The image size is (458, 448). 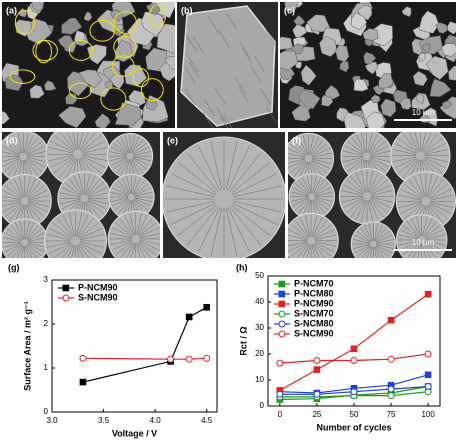 I want to click on panel-label: (c), so click(x=289, y=10).